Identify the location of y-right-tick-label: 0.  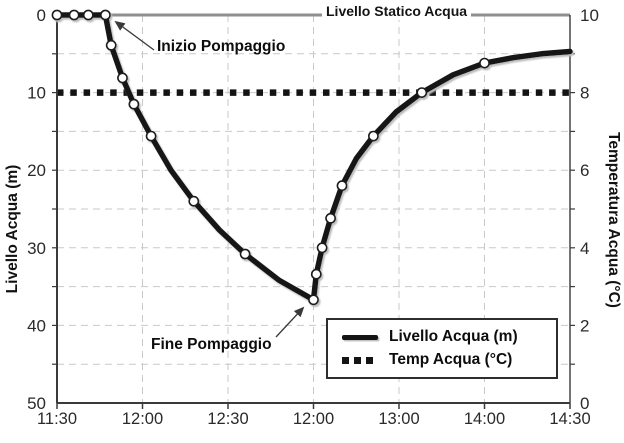
(584, 403).